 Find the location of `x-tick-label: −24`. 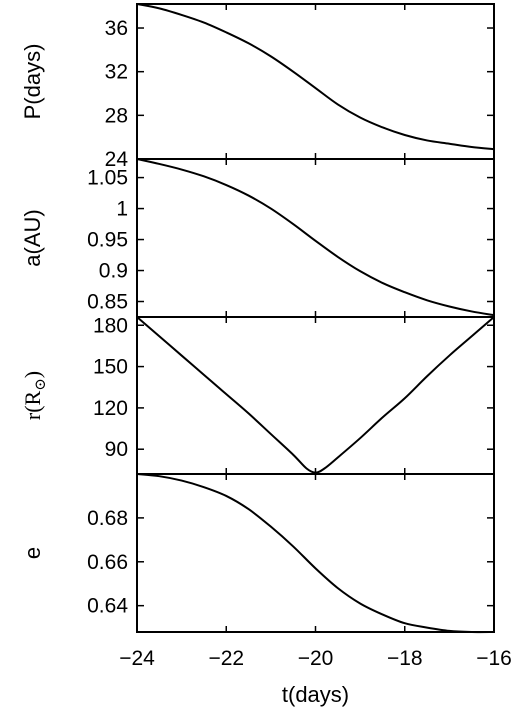

x-tick-label: −24 is located at coordinates (137, 658).